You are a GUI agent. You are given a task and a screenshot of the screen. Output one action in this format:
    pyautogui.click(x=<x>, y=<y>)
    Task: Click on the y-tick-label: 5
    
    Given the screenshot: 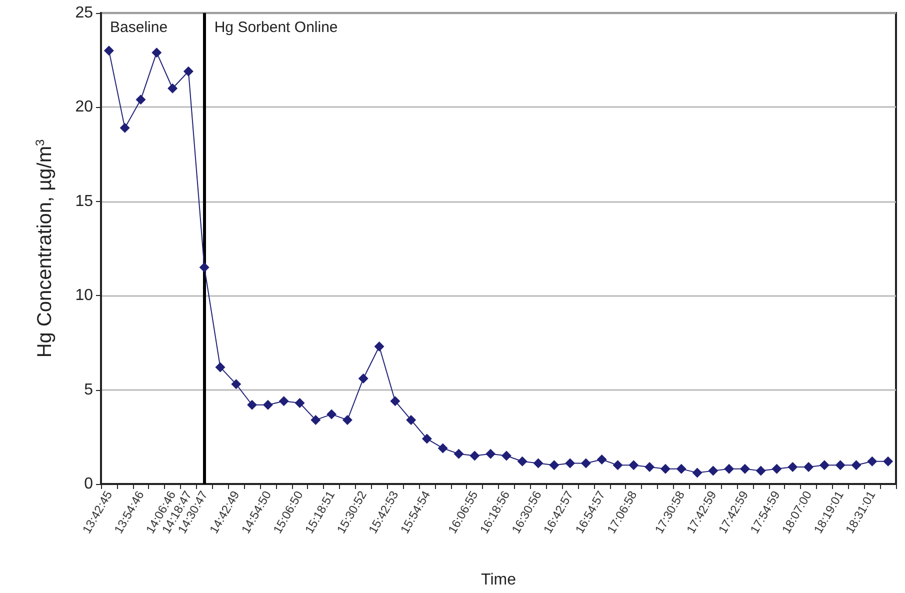 What is the action you would take?
    pyautogui.click(x=89, y=389)
    